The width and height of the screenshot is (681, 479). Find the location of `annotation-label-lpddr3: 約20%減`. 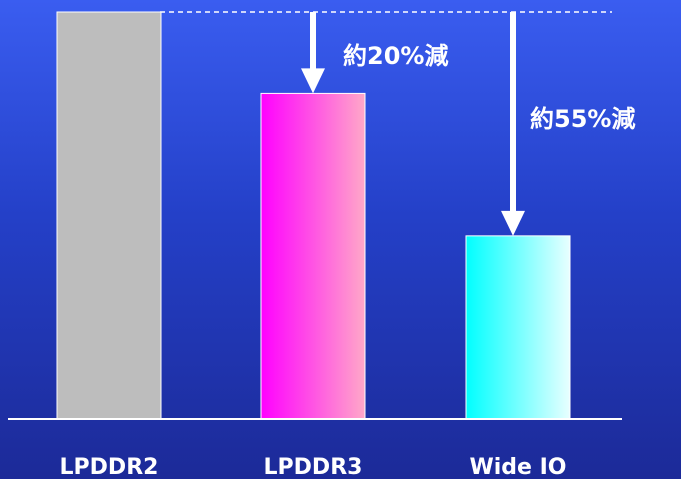

annotation-label-lpddr3: 約20%減 is located at coordinates (395, 56).